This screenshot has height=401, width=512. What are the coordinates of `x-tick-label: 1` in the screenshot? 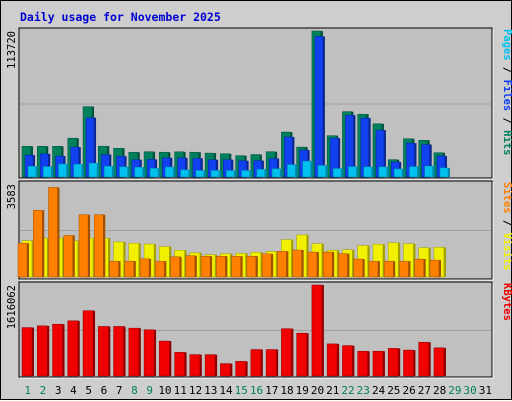 It's located at (27, 390).